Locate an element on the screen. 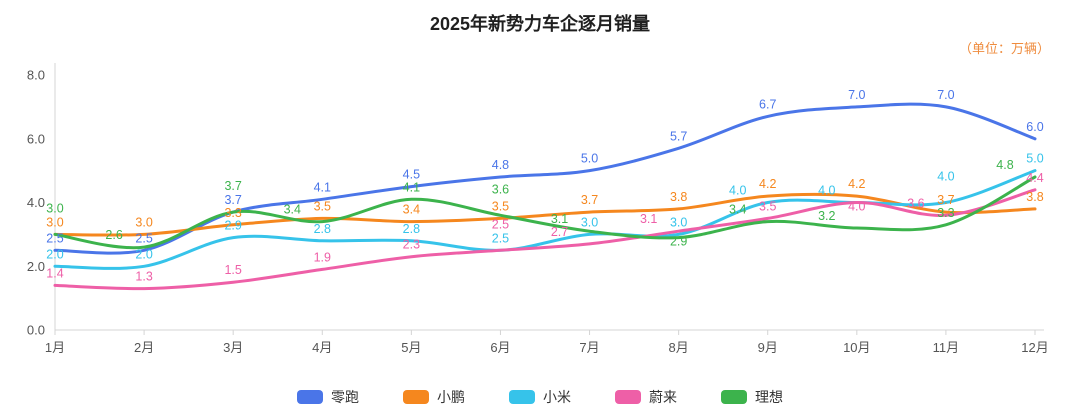 The height and width of the screenshot is (414, 1080). data-label-蔚来: 3.6 is located at coordinates (915, 203).